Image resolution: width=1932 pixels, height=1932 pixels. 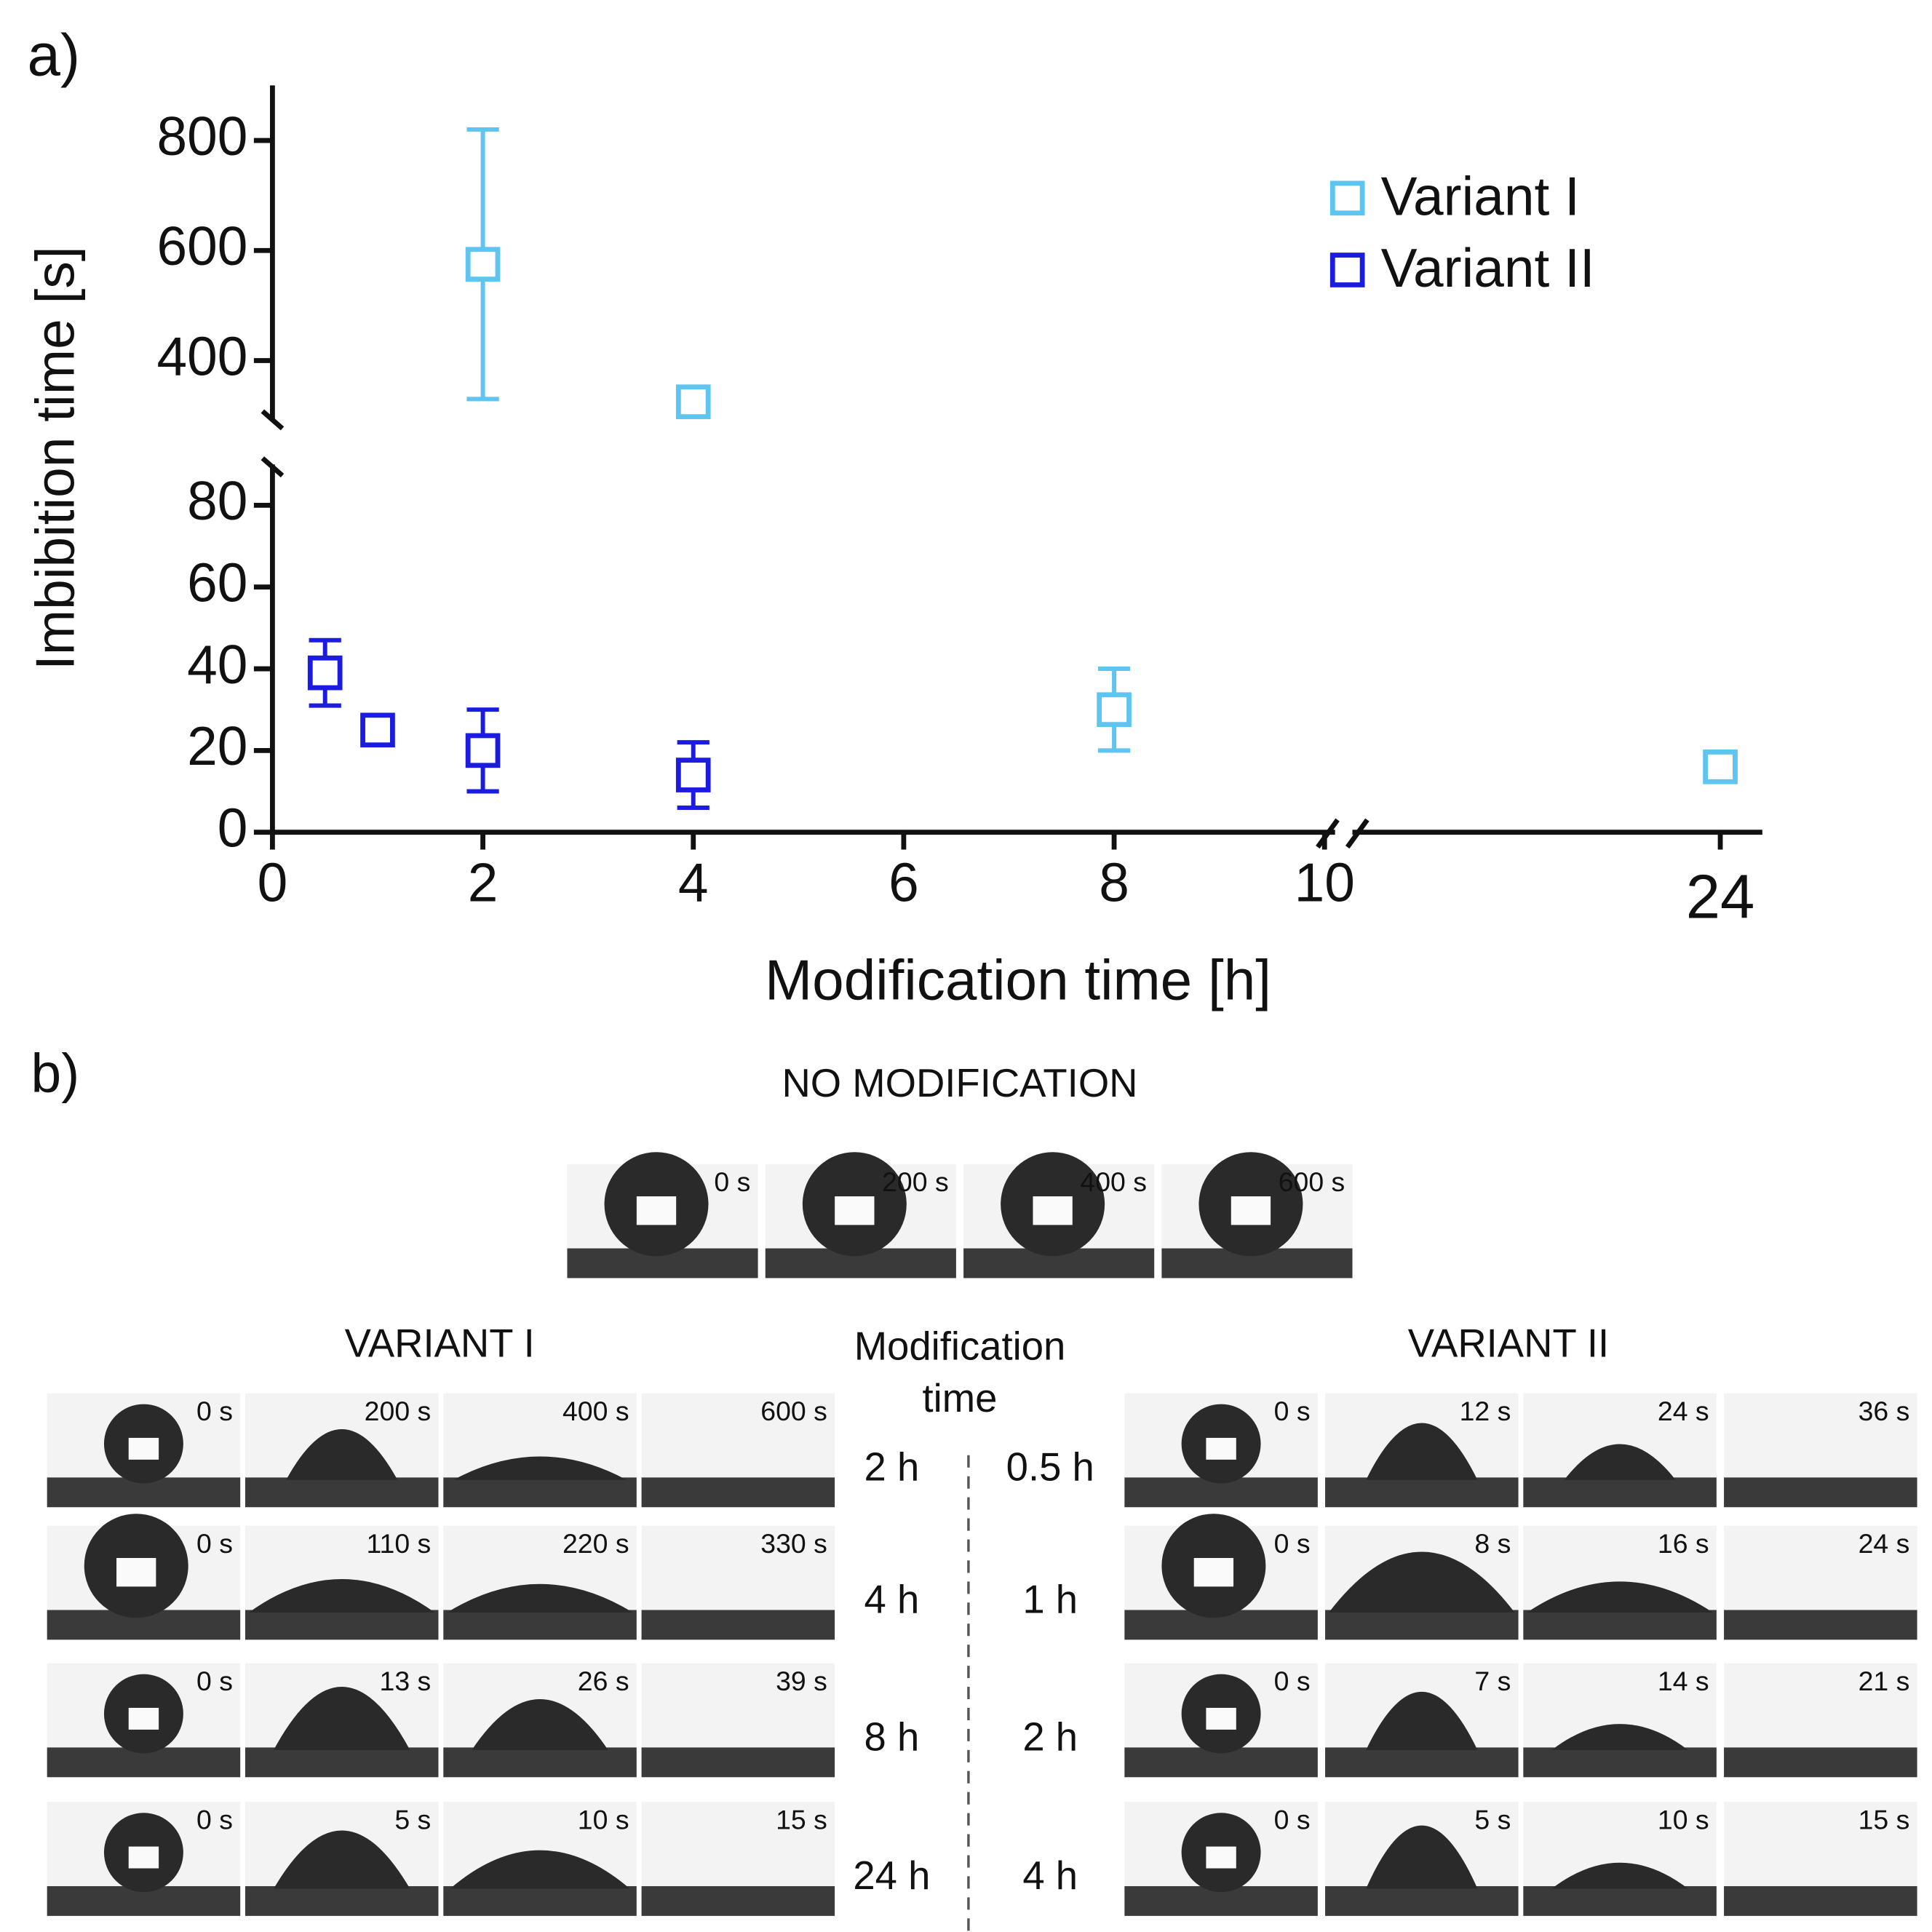 What do you see at coordinates (892, 1737) in the screenshot?
I see `row-time: 8 h` at bounding box center [892, 1737].